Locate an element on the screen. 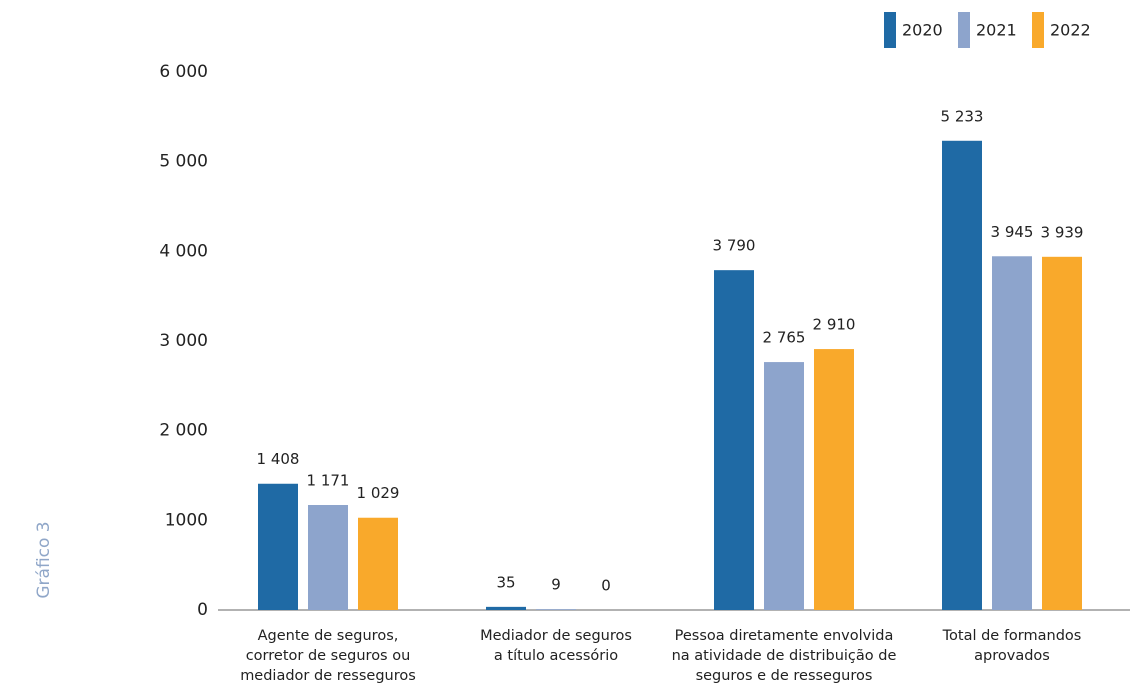 The image size is (1135, 690). value-label: 3 939 is located at coordinates (1062, 232).